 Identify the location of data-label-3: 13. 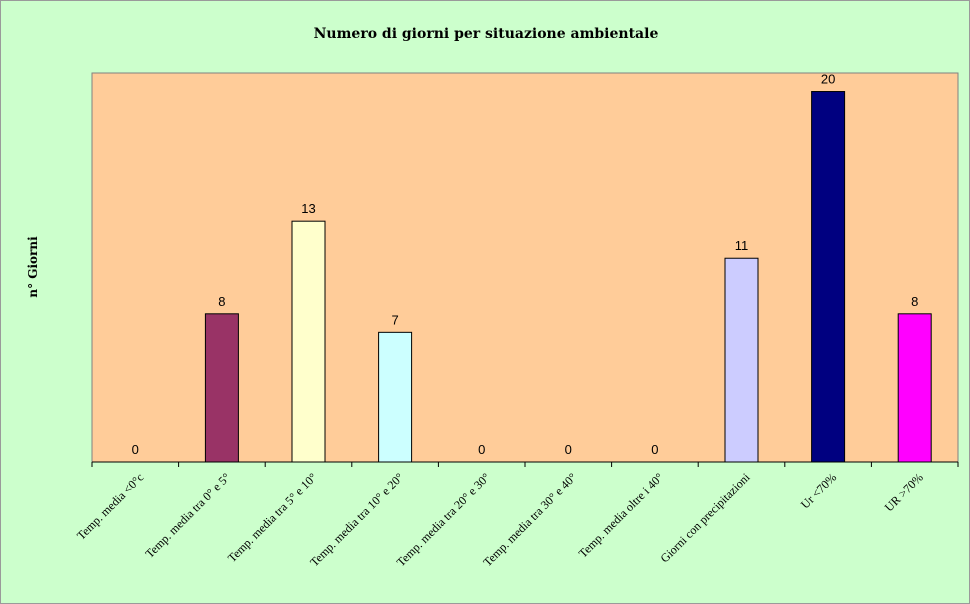
(308, 208).